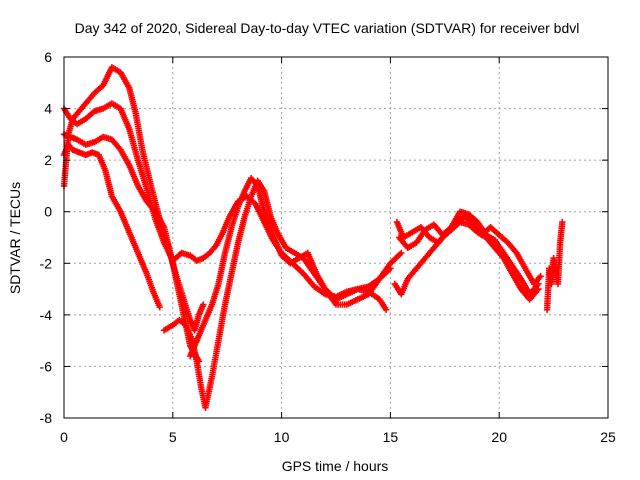 Image resolution: width=640 pixels, height=480 pixels. Describe the element at coordinates (499, 437) in the screenshot. I see `x-tick-label: 20` at that location.